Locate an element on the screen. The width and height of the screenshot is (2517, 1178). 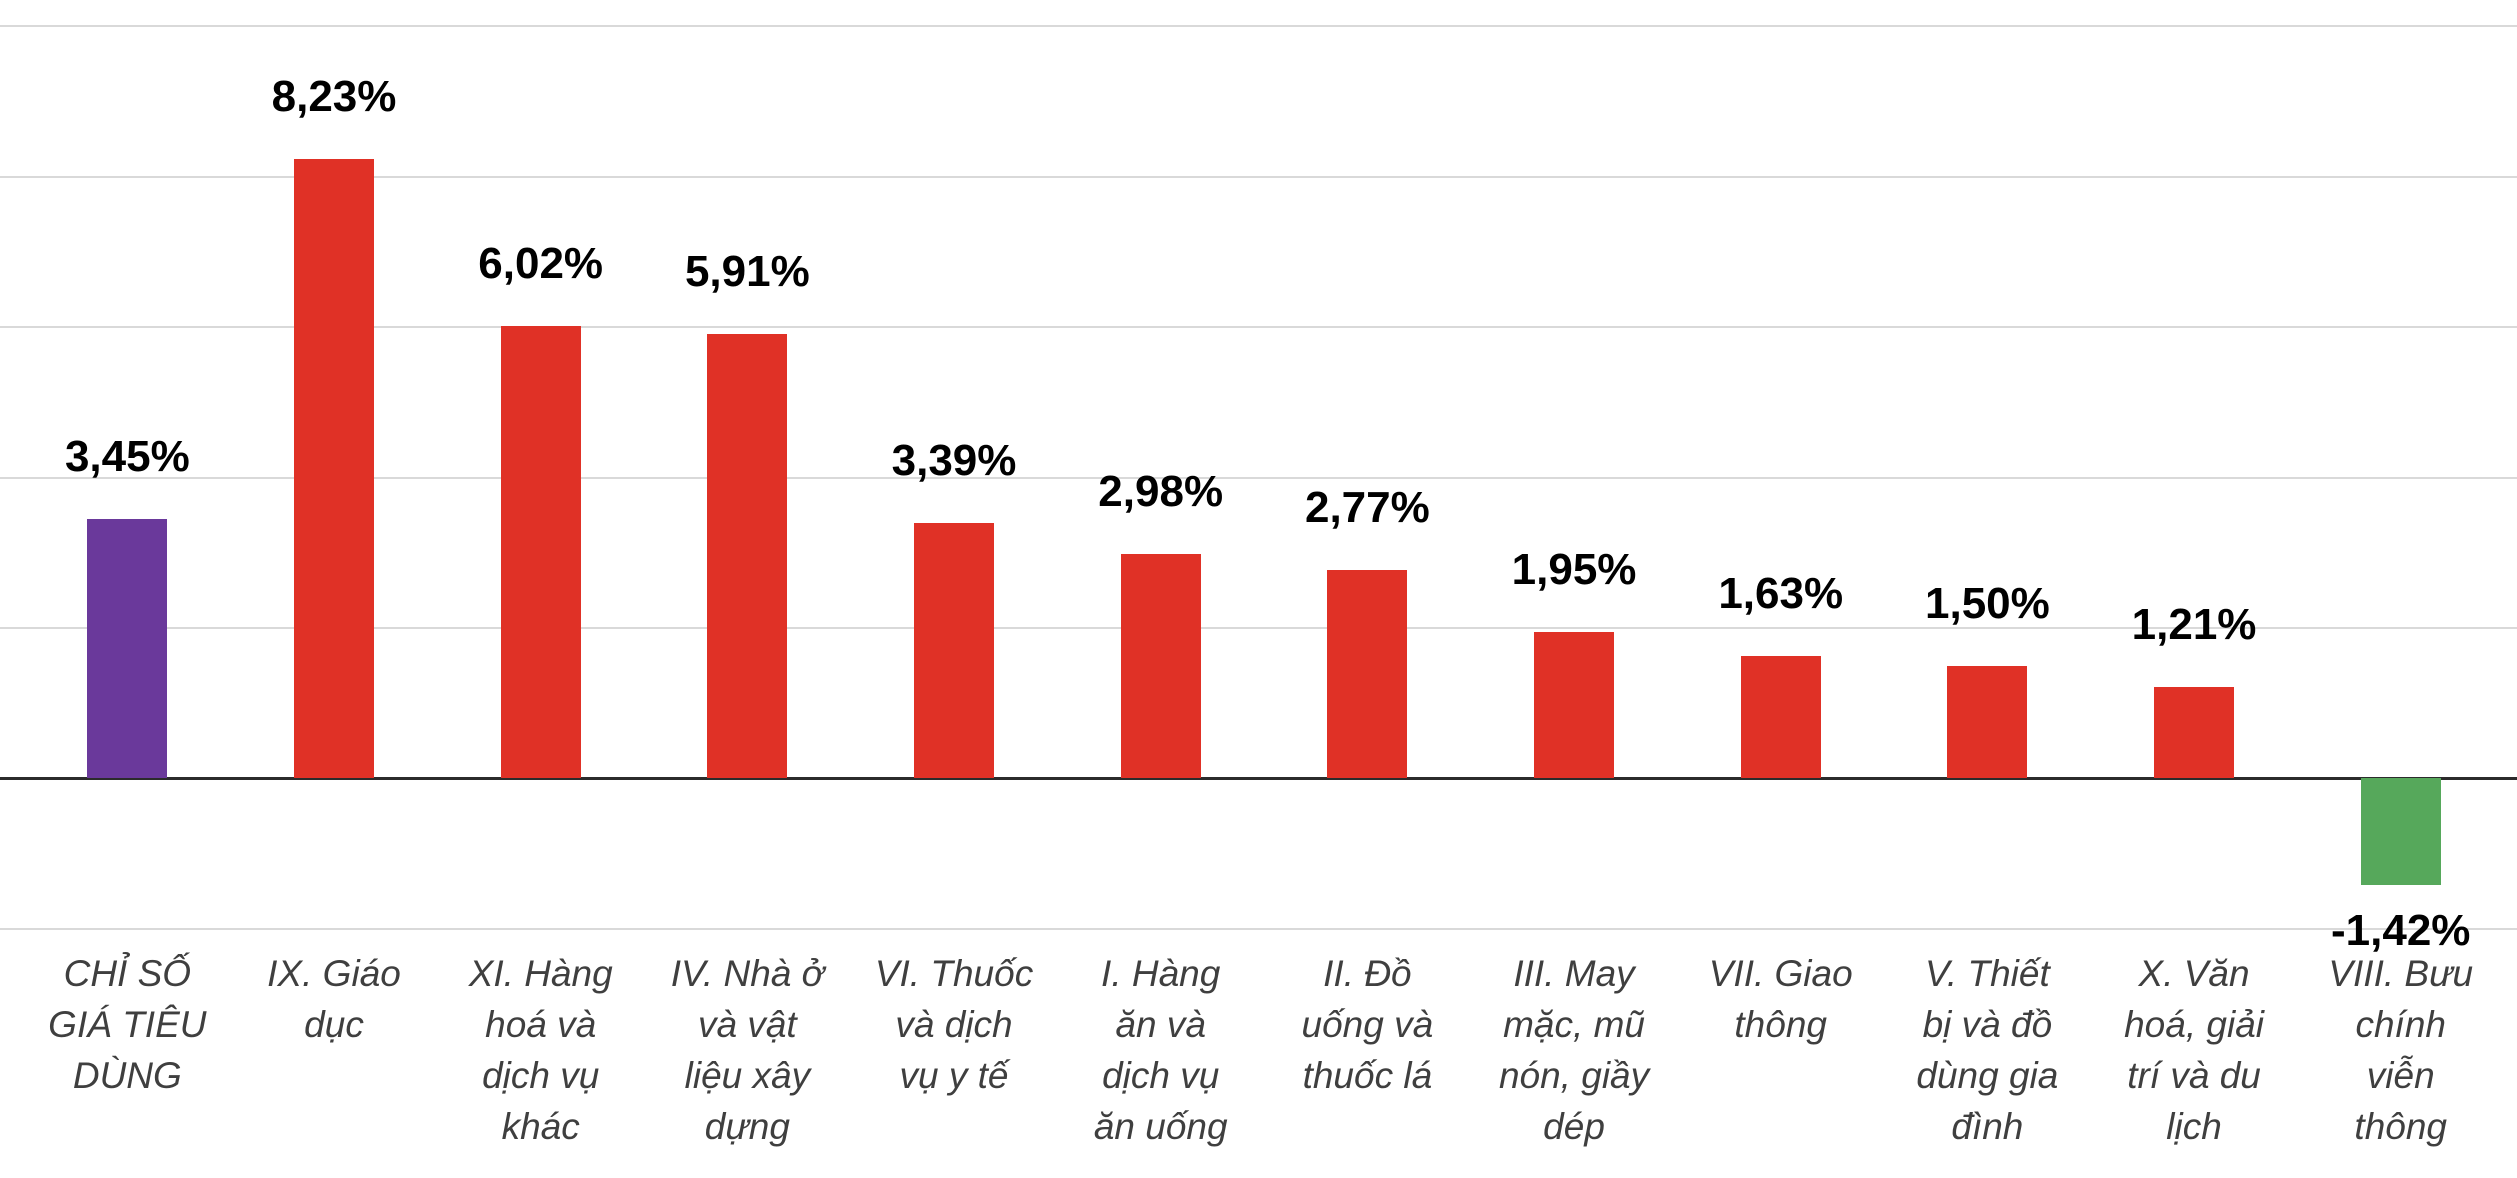
category-label-3: XI. Hàng hoá và dịch vụ khác is located at coordinates (540, 1050).